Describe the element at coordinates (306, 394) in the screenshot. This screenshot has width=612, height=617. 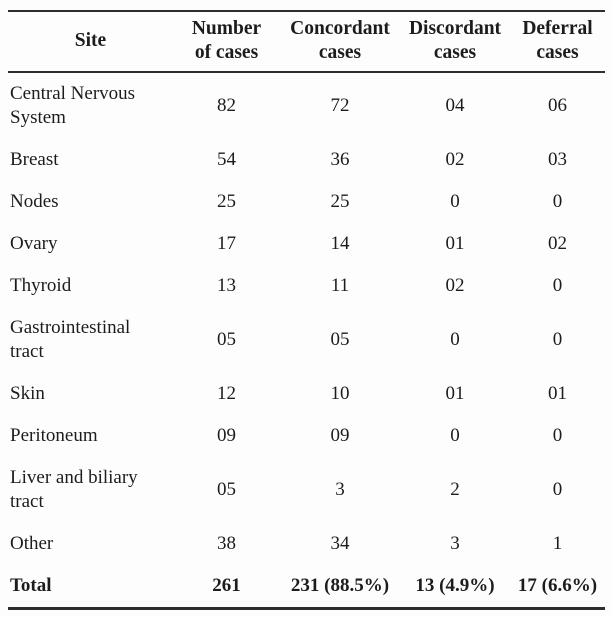
I see `table-row: Skin 12 10 01 01` at that location.